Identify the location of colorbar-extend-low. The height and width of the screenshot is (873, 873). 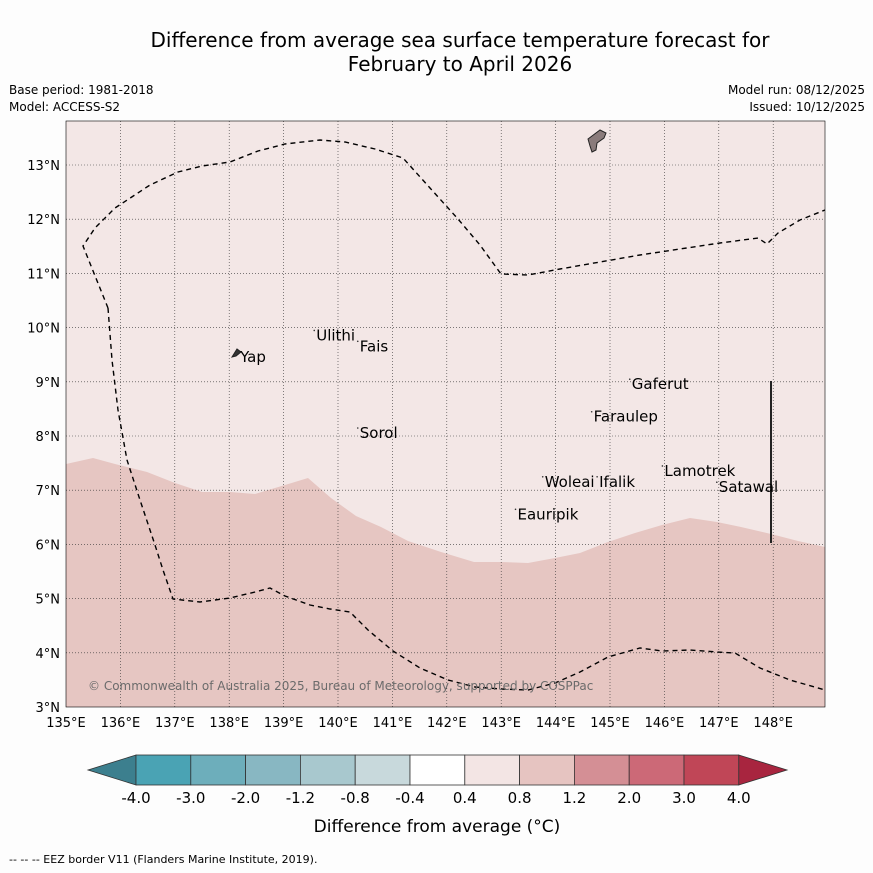
(111, 770).